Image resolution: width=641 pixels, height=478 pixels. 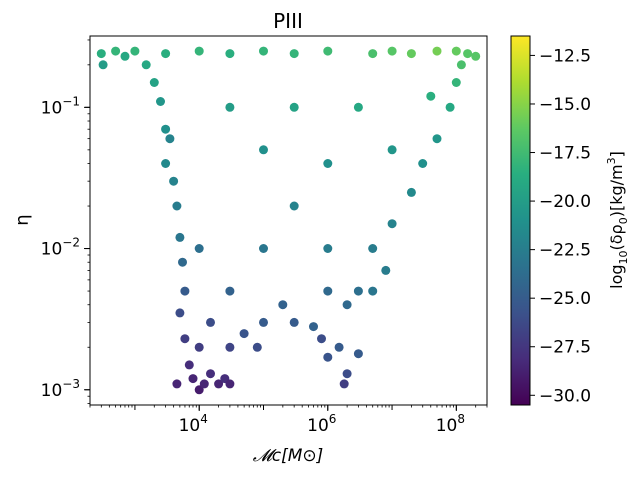 What do you see at coordinates (565, 56) in the screenshot?
I see `colorbar-tick-label: −12.5` at bounding box center [565, 56].